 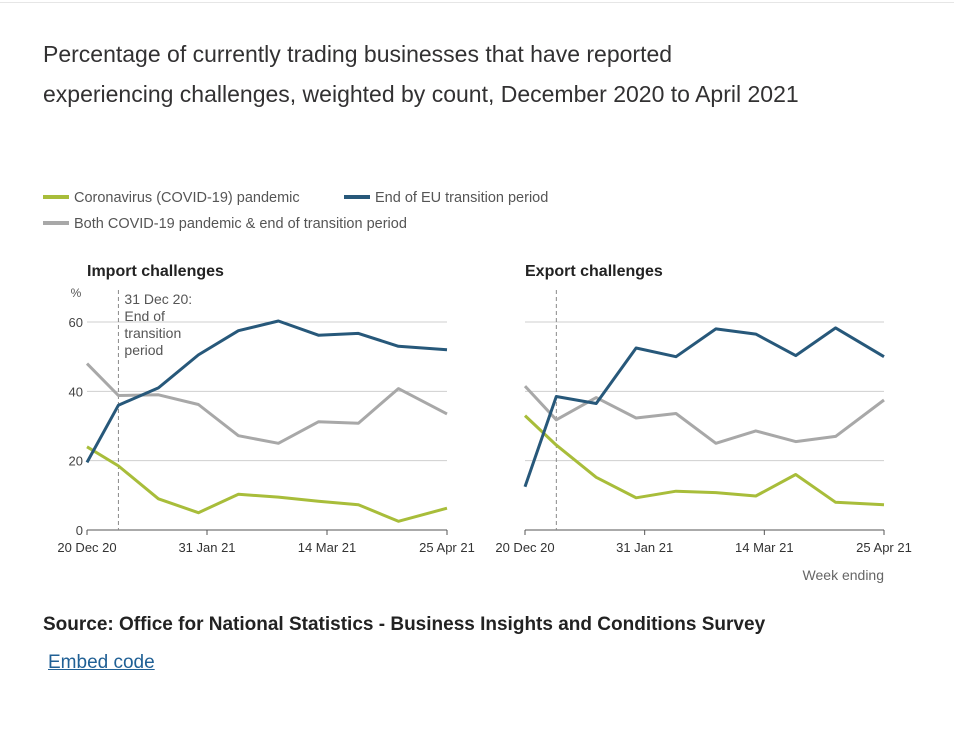 I want to click on import-annotation-line-0: 31 Dec 20:, so click(x=158, y=299).